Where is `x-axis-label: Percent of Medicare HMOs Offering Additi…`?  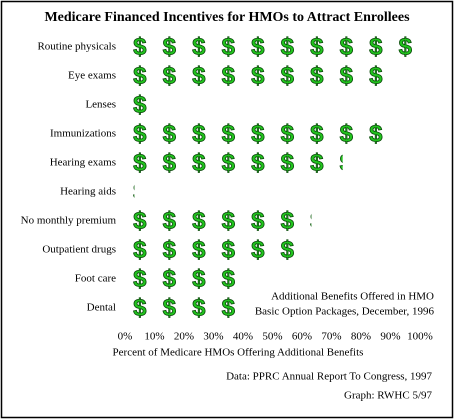
x-axis-label: Percent of Medicare HMOs Offering Additi… is located at coordinates (238, 353).